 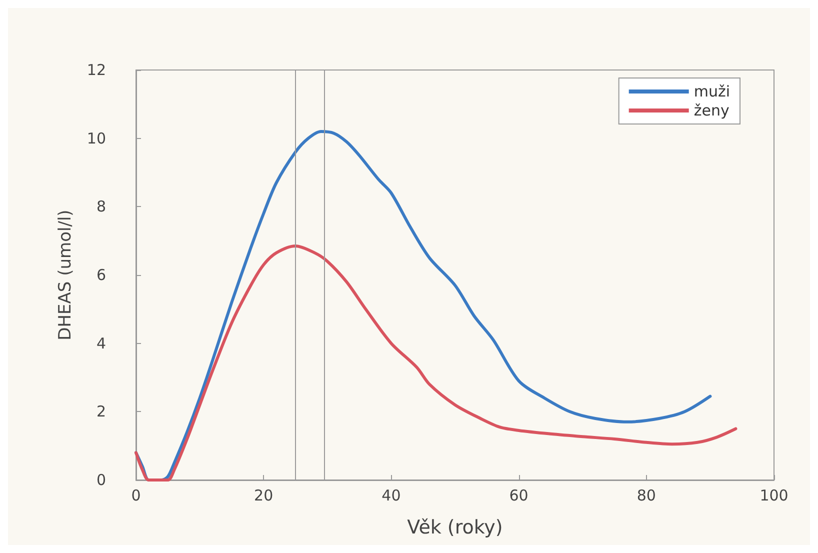 I want to click on y-tick-label: 12, so click(x=96, y=70).